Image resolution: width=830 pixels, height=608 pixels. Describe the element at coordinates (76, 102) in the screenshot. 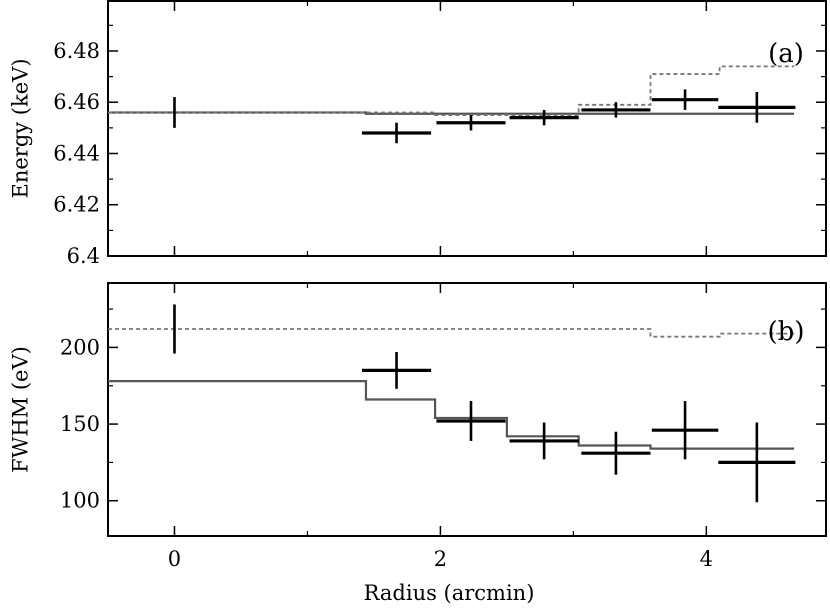

I see `y-tick-label: 6.46` at that location.